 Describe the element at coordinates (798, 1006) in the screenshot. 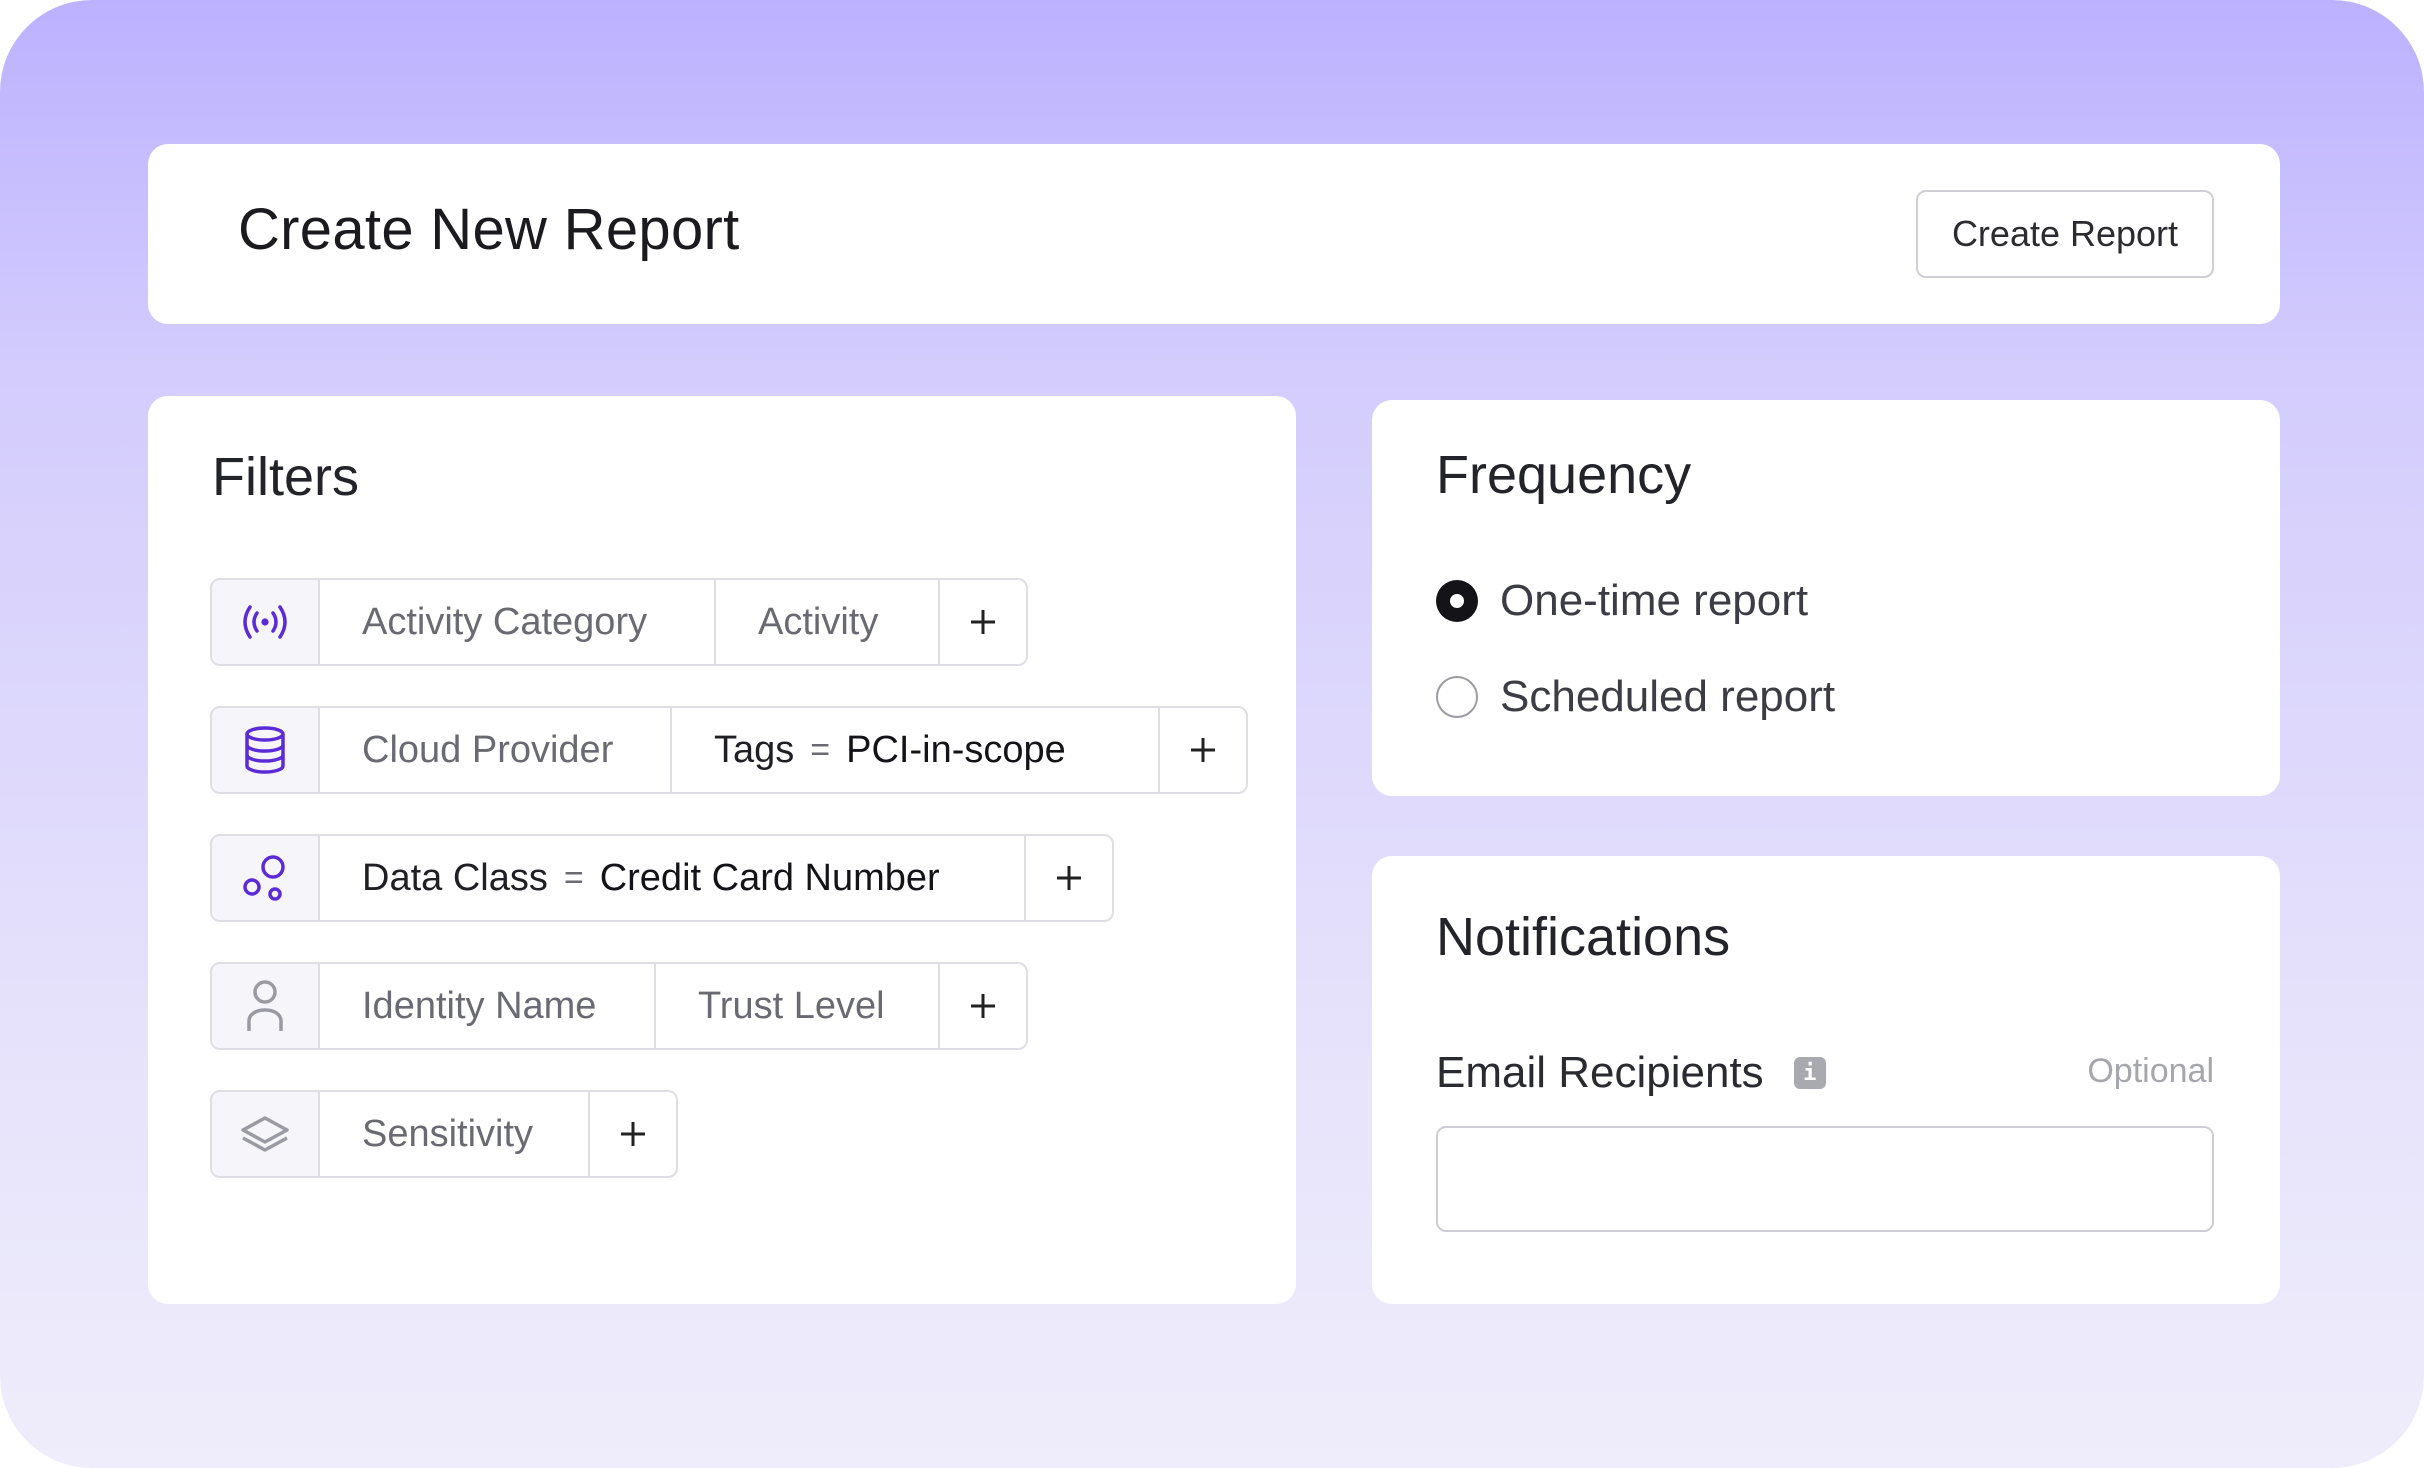

I see `filter-trust-level: Trust Level` at that location.